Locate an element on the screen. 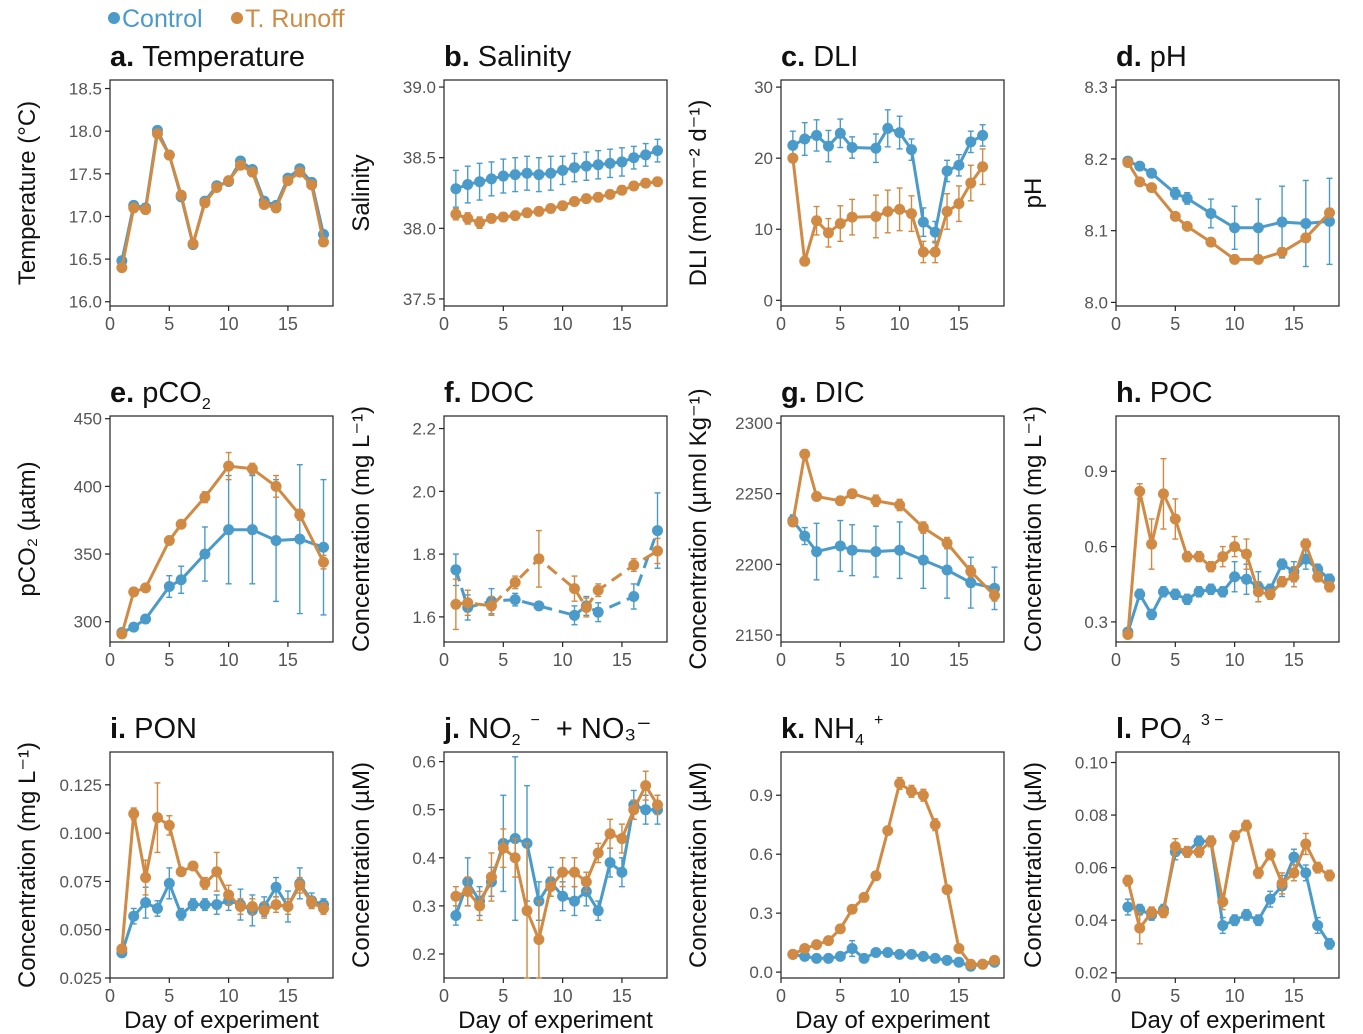  panel-title-tail: + NO₃⁻ is located at coordinates (600, 729).